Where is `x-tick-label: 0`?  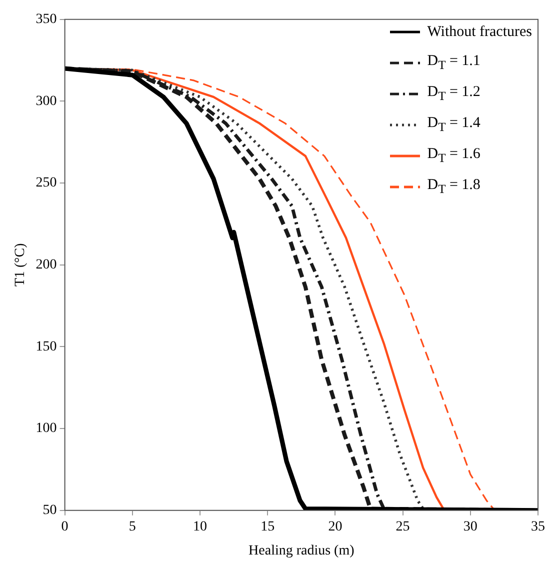 x-tick-label: 0 is located at coordinates (64, 526).